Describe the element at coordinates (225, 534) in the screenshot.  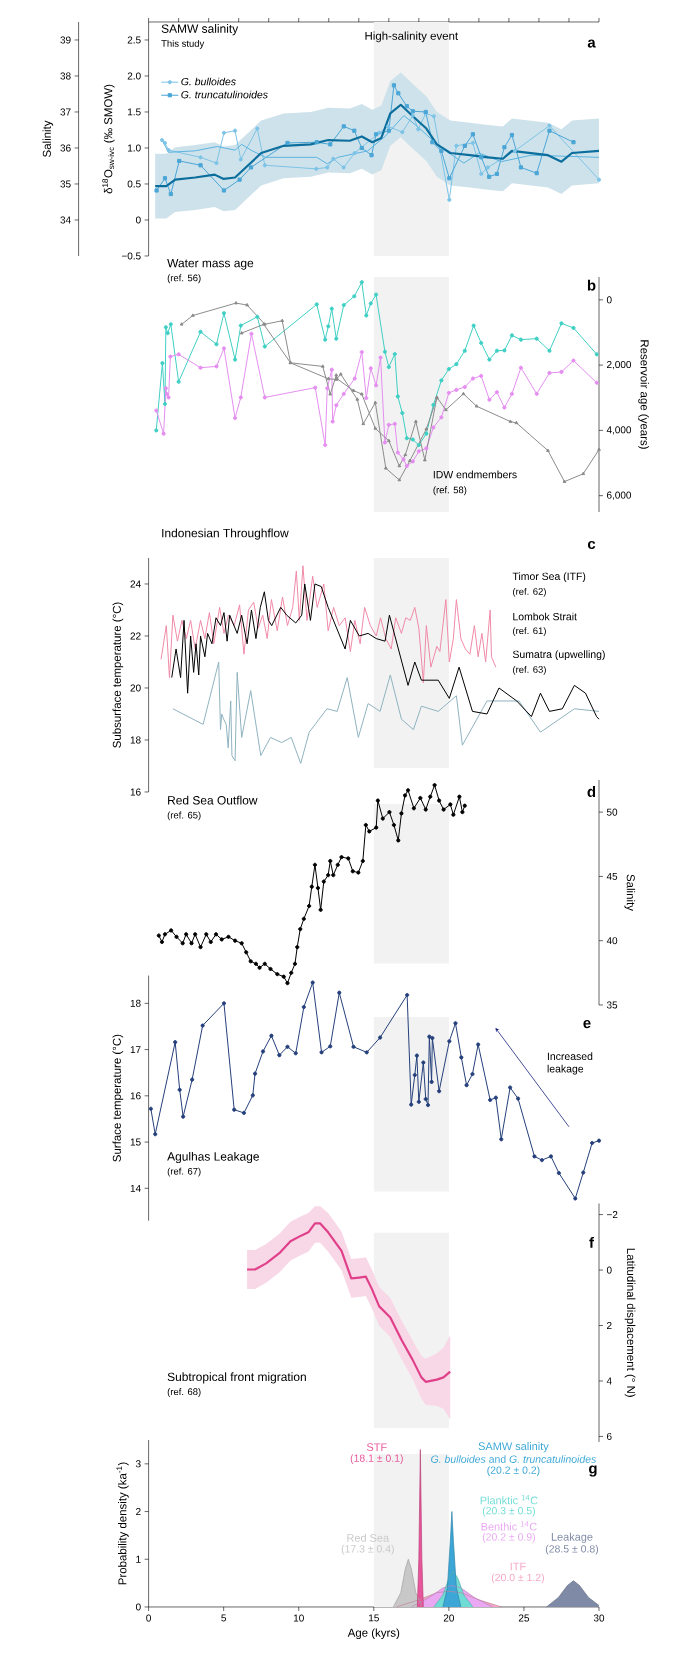
I see `chart-title: Indonesian Throughflow` at that location.